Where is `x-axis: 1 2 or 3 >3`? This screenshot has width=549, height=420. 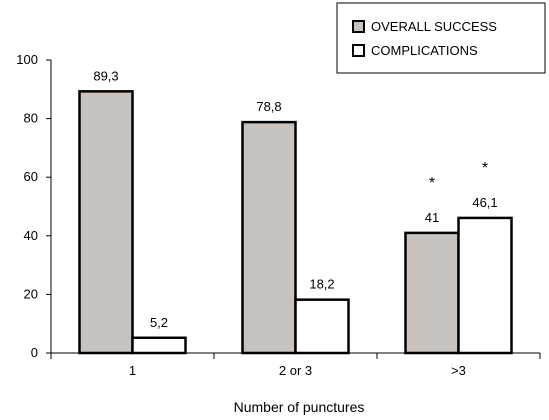 x-axis: 1 2 or 3 >3 is located at coordinates (295, 365).